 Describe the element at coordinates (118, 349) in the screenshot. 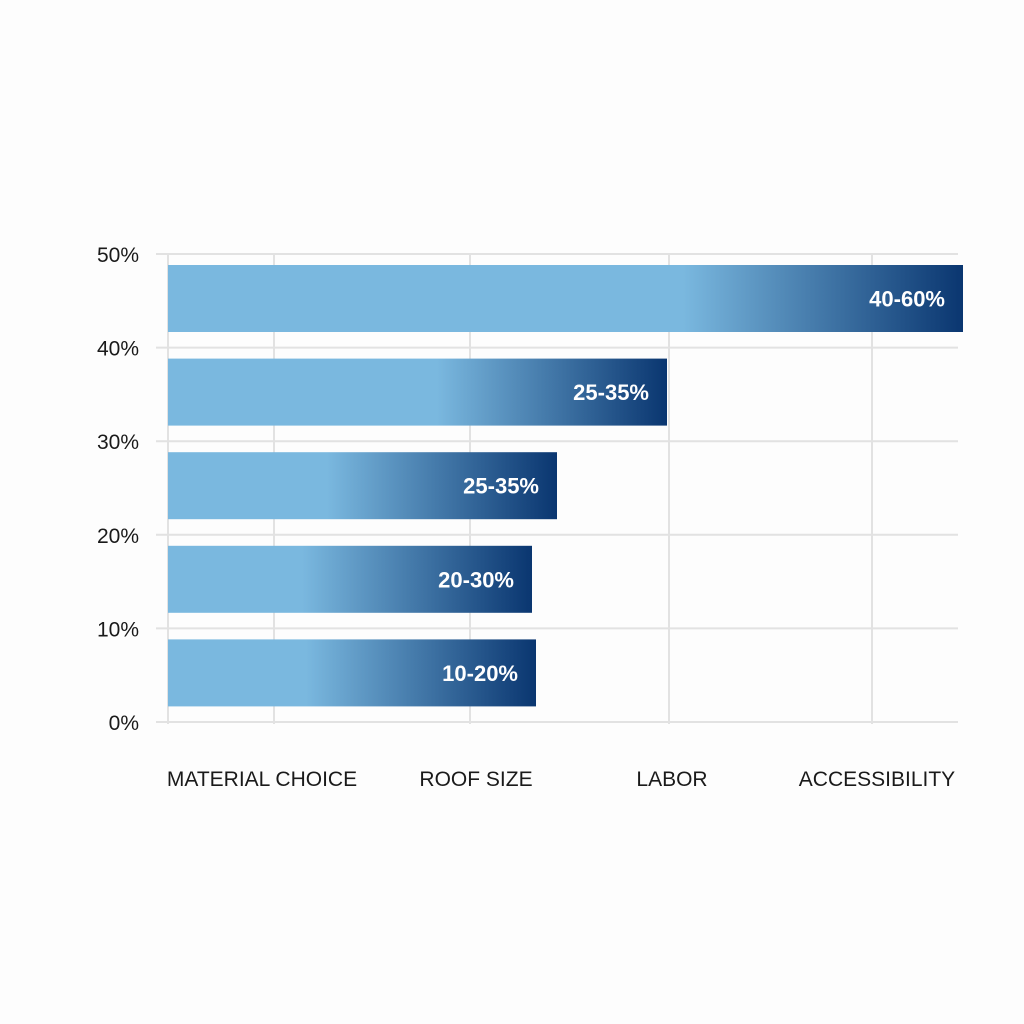

I see `y-tick-label: 40%` at that location.